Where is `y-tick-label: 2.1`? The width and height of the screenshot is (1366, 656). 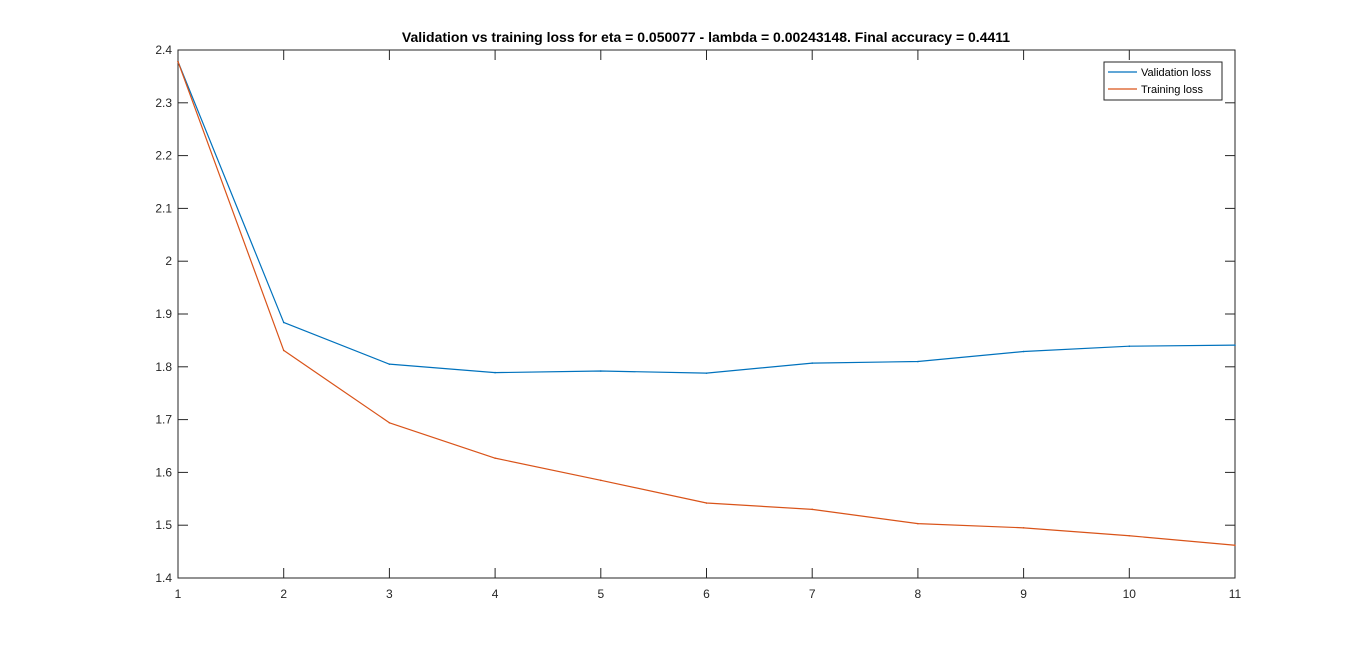
y-tick-label: 2.1 is located at coordinates (163, 208).